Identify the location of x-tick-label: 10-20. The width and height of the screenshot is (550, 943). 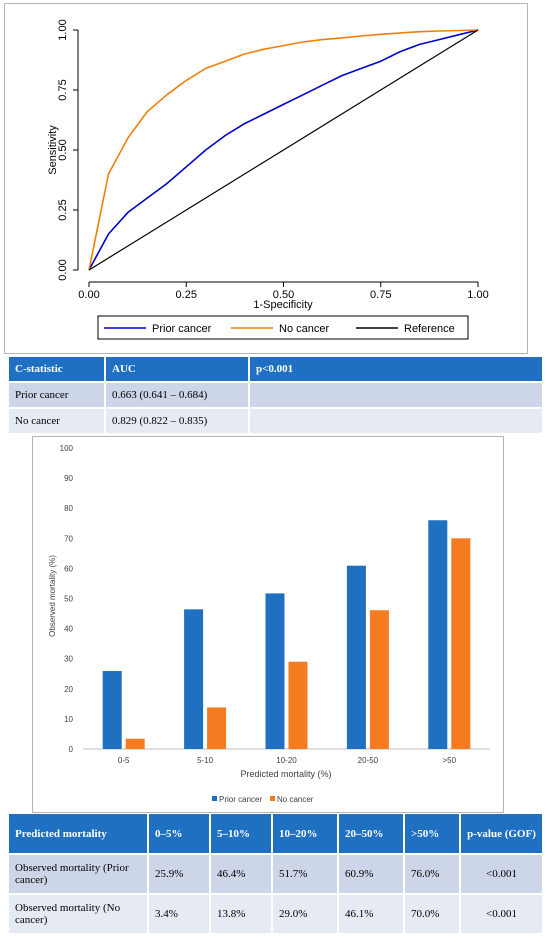
(286, 760).